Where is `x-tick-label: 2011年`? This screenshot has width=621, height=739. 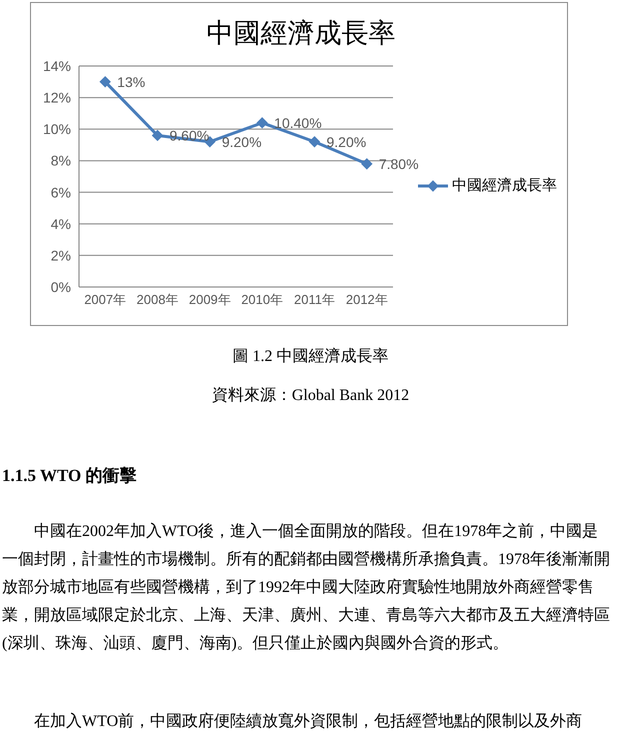
x-tick-label: 2011年 is located at coordinates (314, 300).